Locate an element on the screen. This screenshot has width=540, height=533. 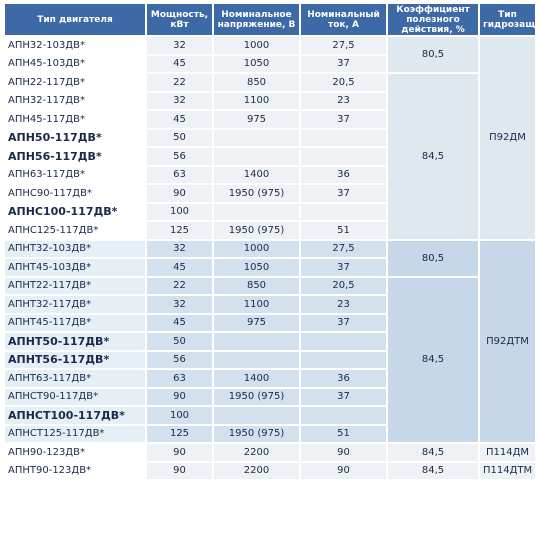
motor-type: АПНС125-117ДВ* is located at coordinates (75, 230).